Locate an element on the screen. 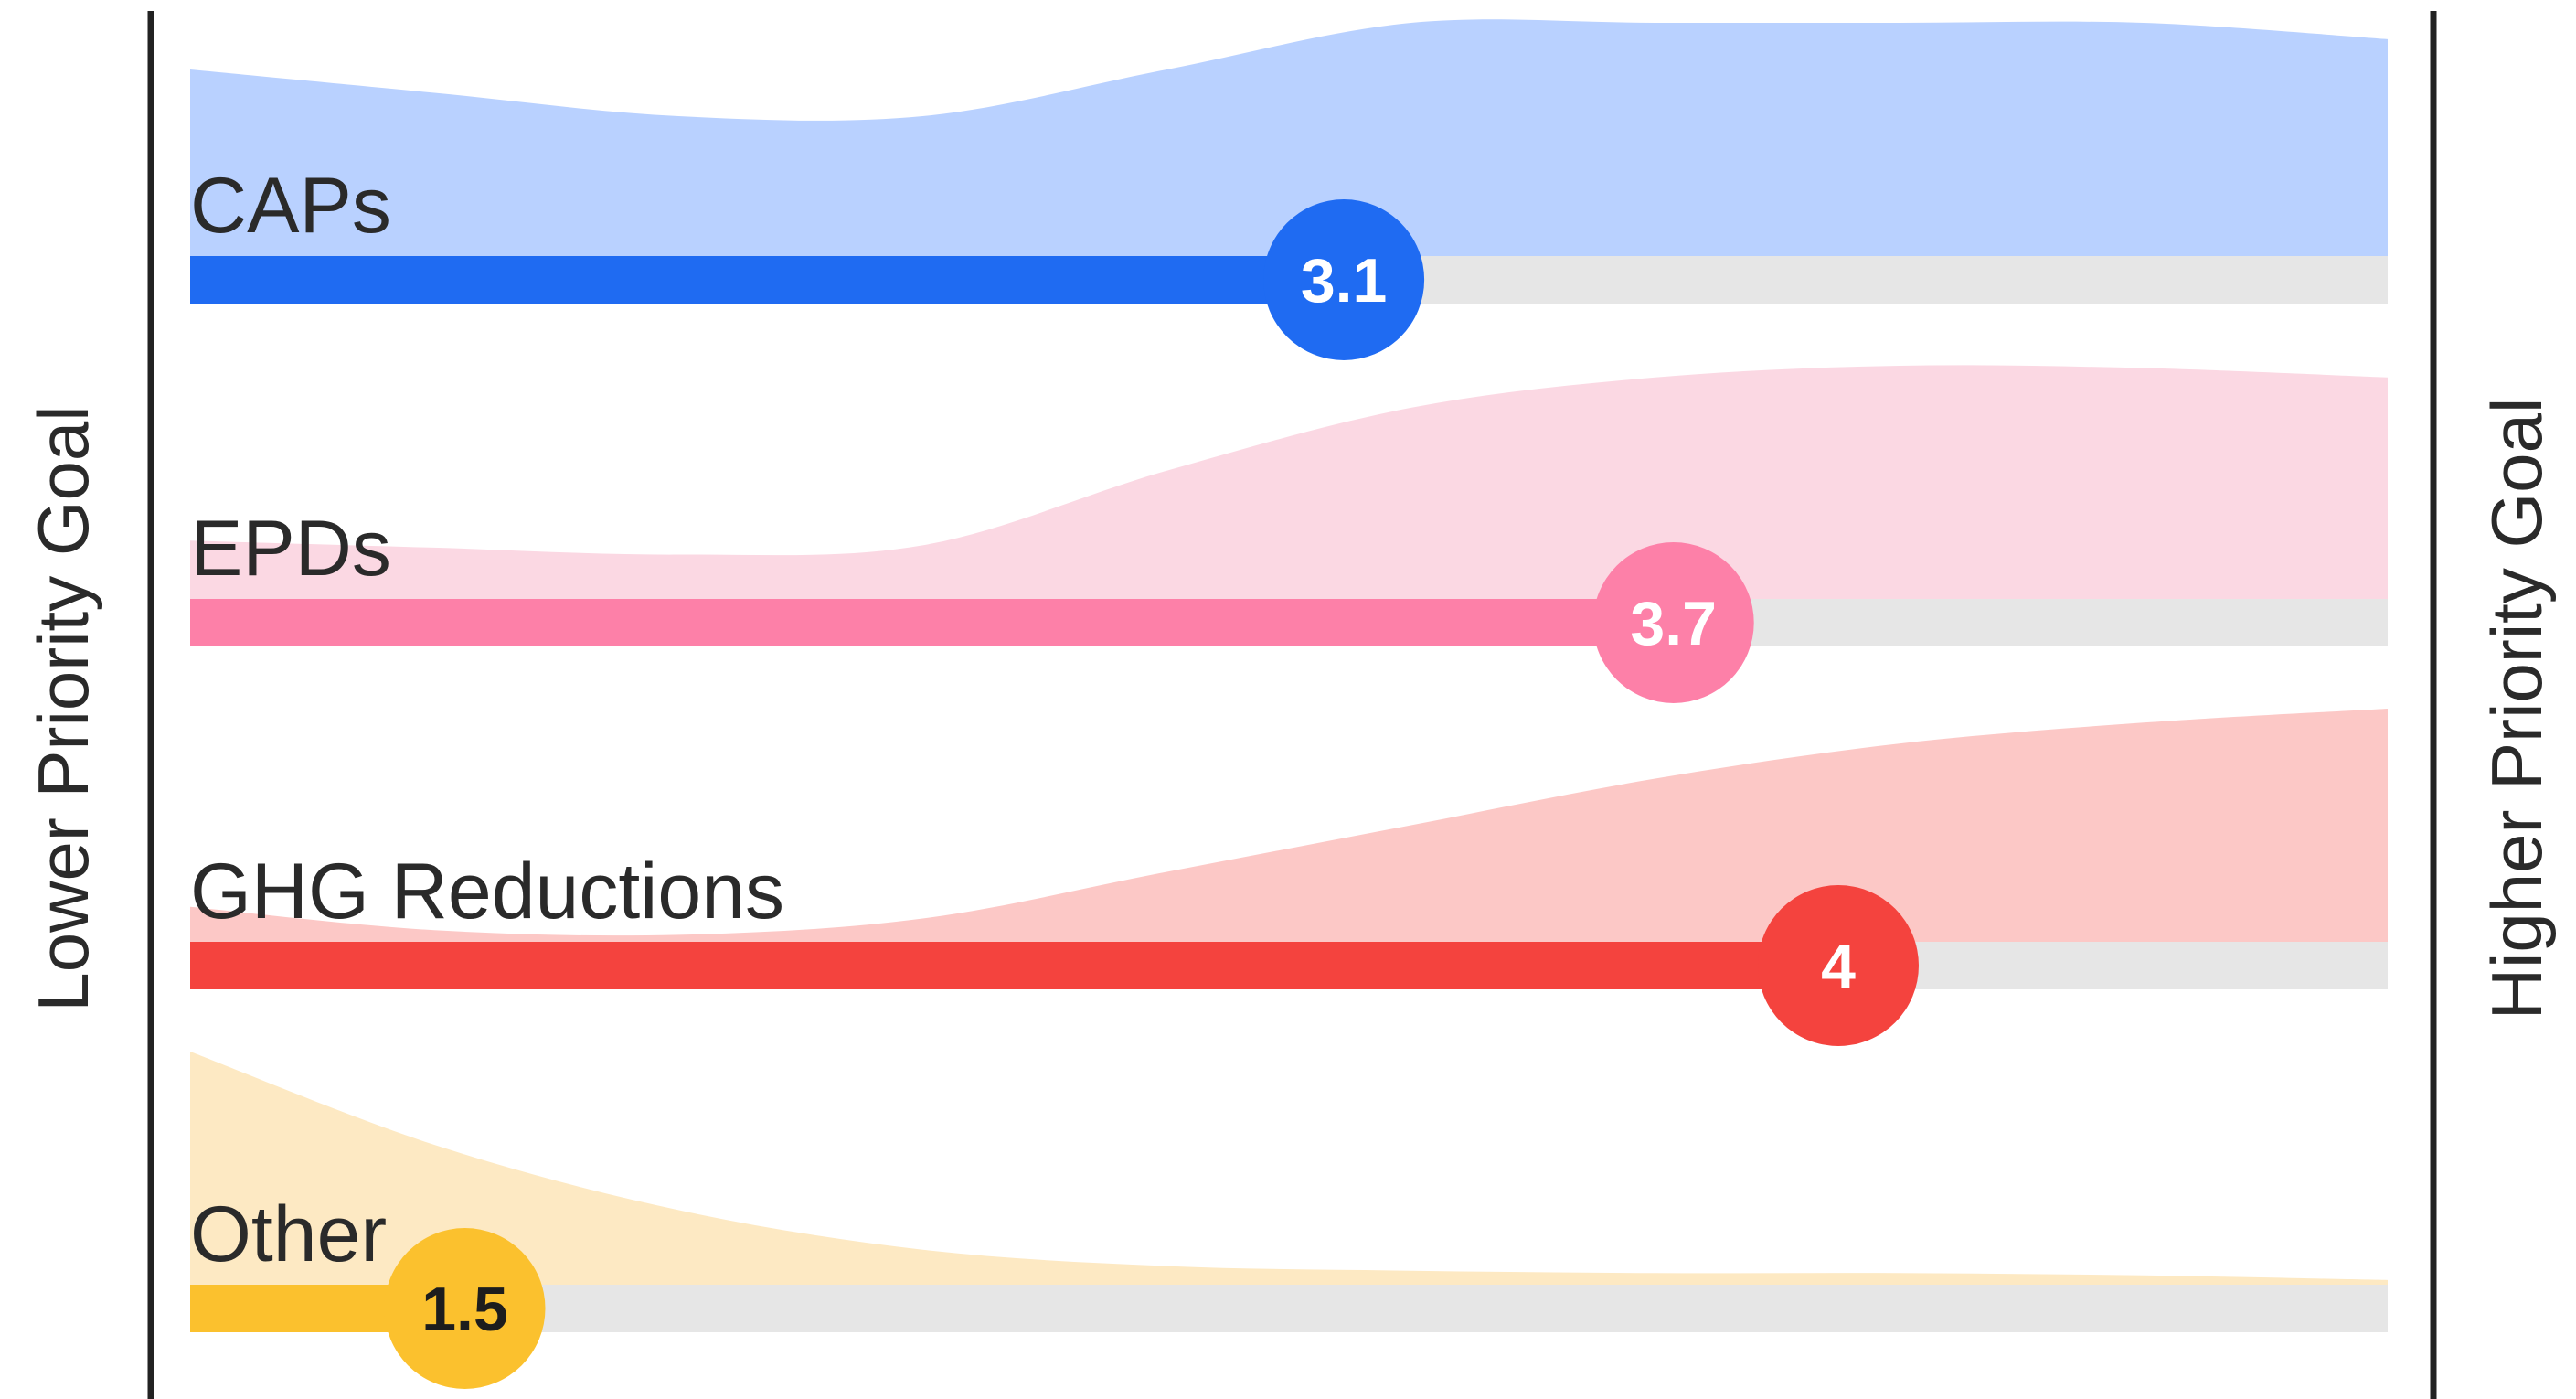 The width and height of the screenshot is (2576, 1399). right-axis-label: Higher Priority Goal is located at coordinates (2516, 709).